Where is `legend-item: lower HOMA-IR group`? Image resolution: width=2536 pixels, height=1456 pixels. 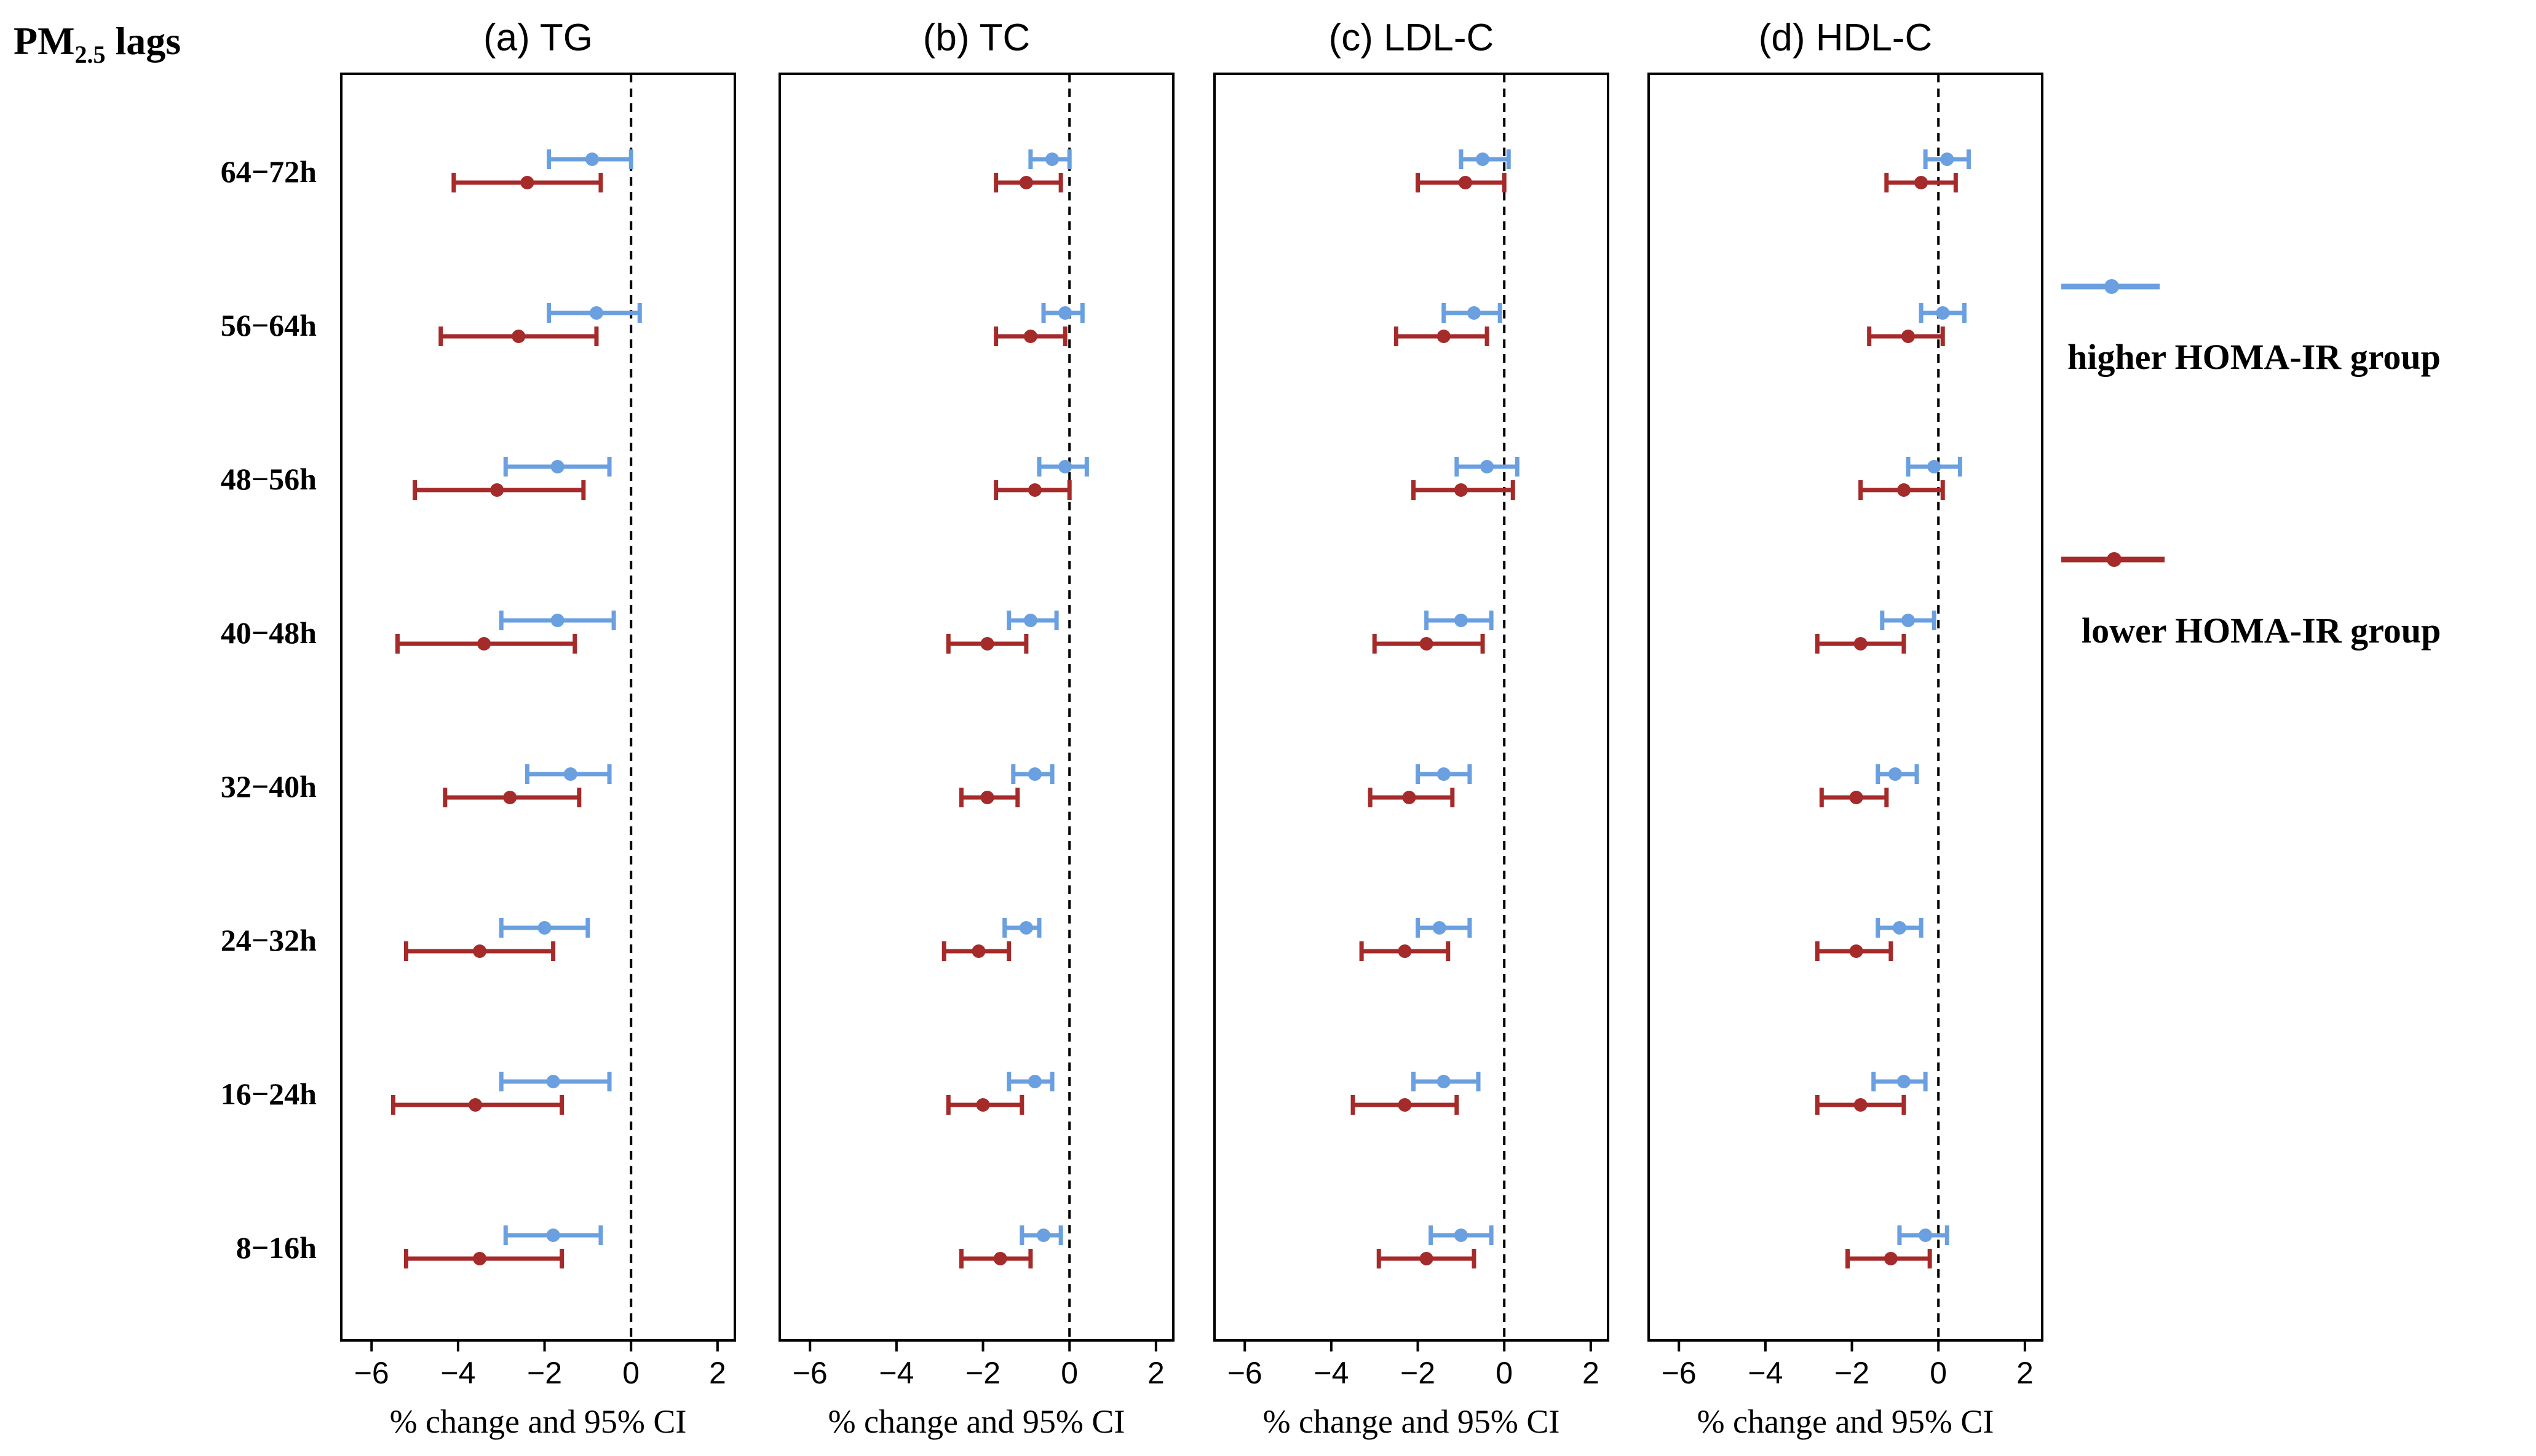
legend-item: lower HOMA-IR group is located at coordinates (2251, 602).